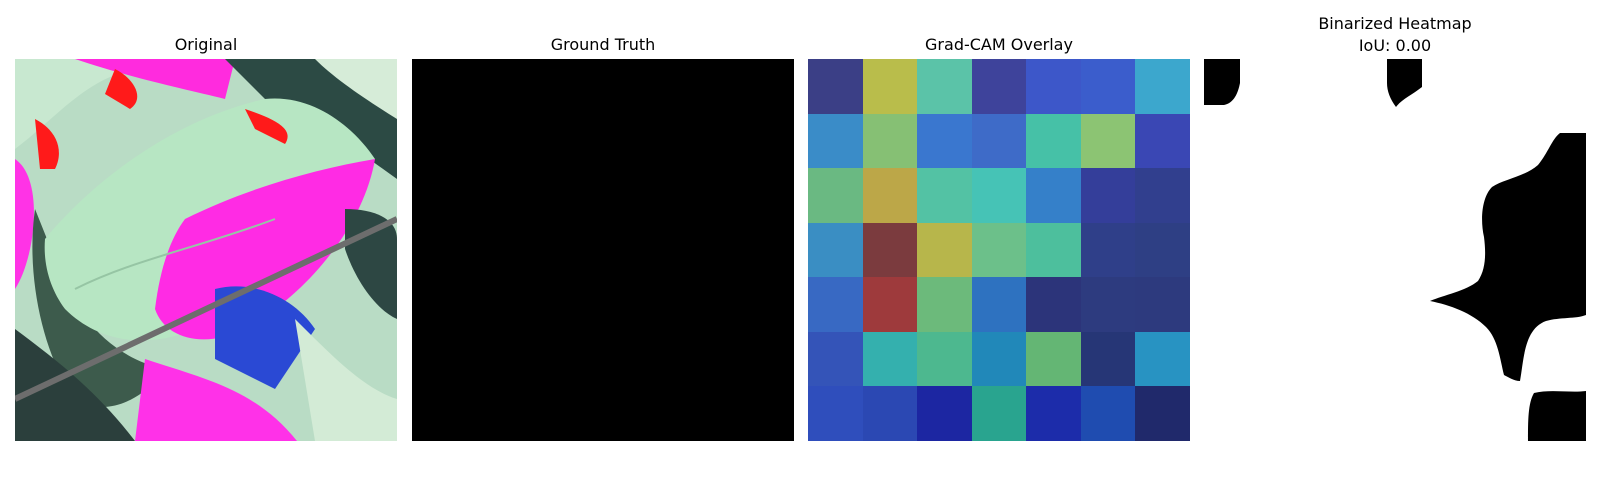 This screenshot has width=1600, height=500. What do you see at coordinates (1395, 35) in the screenshot?
I see `binarized-title: Binarized Heatmap IoU: 0.00` at bounding box center [1395, 35].